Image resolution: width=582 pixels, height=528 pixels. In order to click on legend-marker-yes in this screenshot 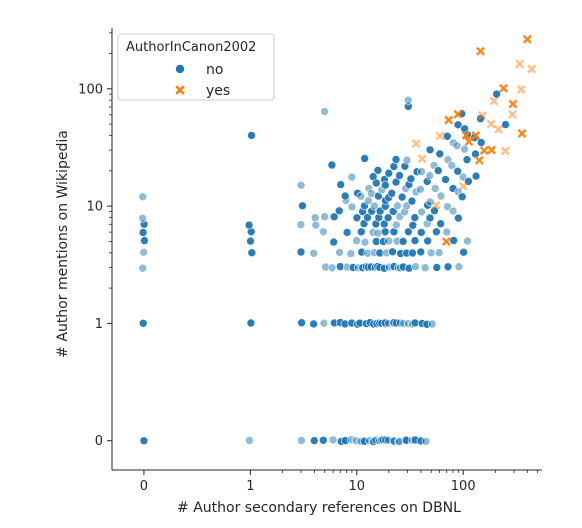, I will do `click(180, 90)`.